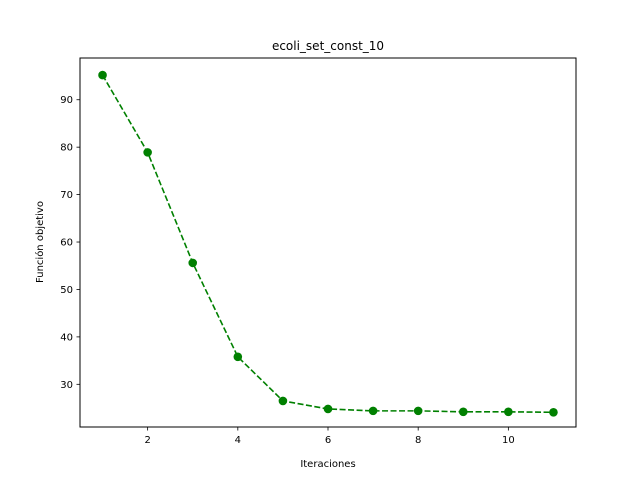 The height and width of the screenshot is (480, 640). I want to click on y-tick-label: 50, so click(66, 290).